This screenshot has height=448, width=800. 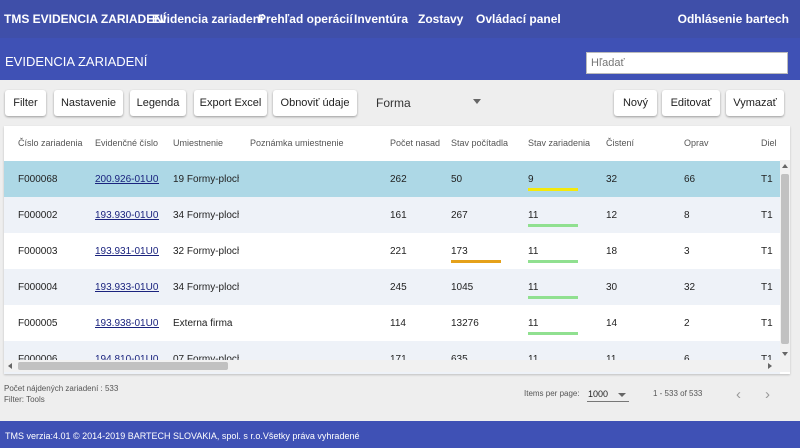 I want to click on cell-nasad: 245, so click(x=398, y=287).